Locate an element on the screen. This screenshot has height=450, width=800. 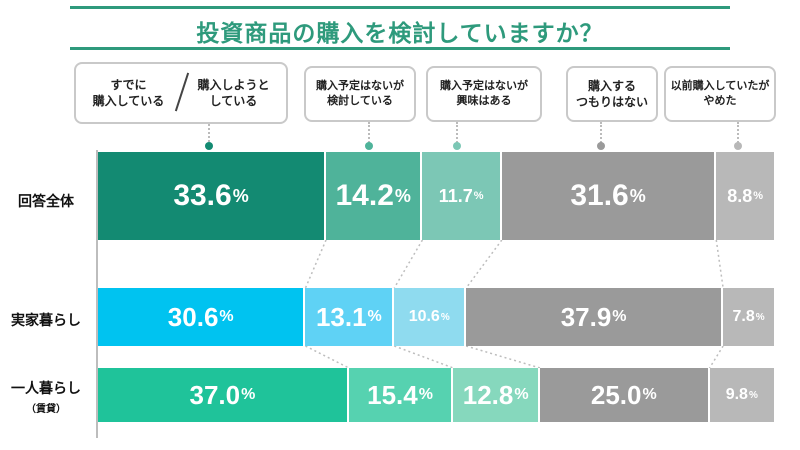
data-label-value: 11.7 is located at coordinates (455, 195).